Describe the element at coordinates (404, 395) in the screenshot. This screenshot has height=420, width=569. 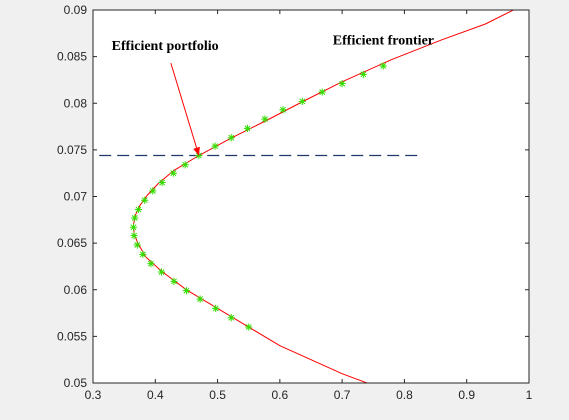
I see `x-tick-label: 0.8` at that location.